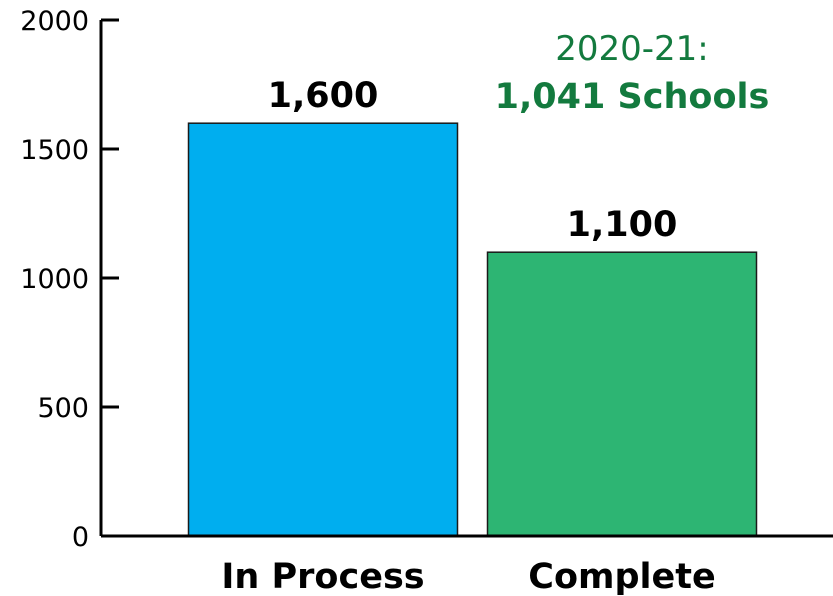  Describe the element at coordinates (323, 96) in the screenshot. I see `data-label: 1,600` at that location.